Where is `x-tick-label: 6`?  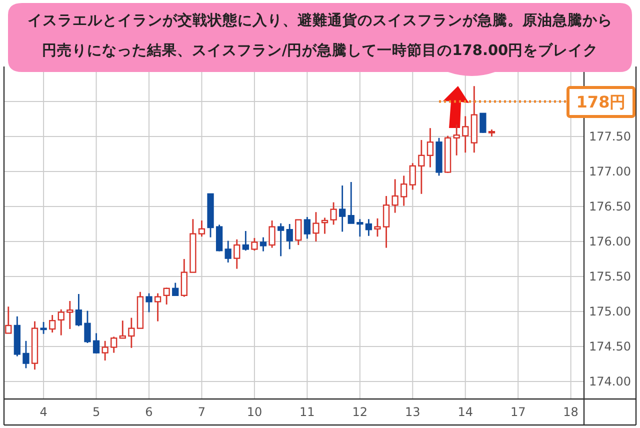 x-tick-label: 6 is located at coordinates (149, 412).